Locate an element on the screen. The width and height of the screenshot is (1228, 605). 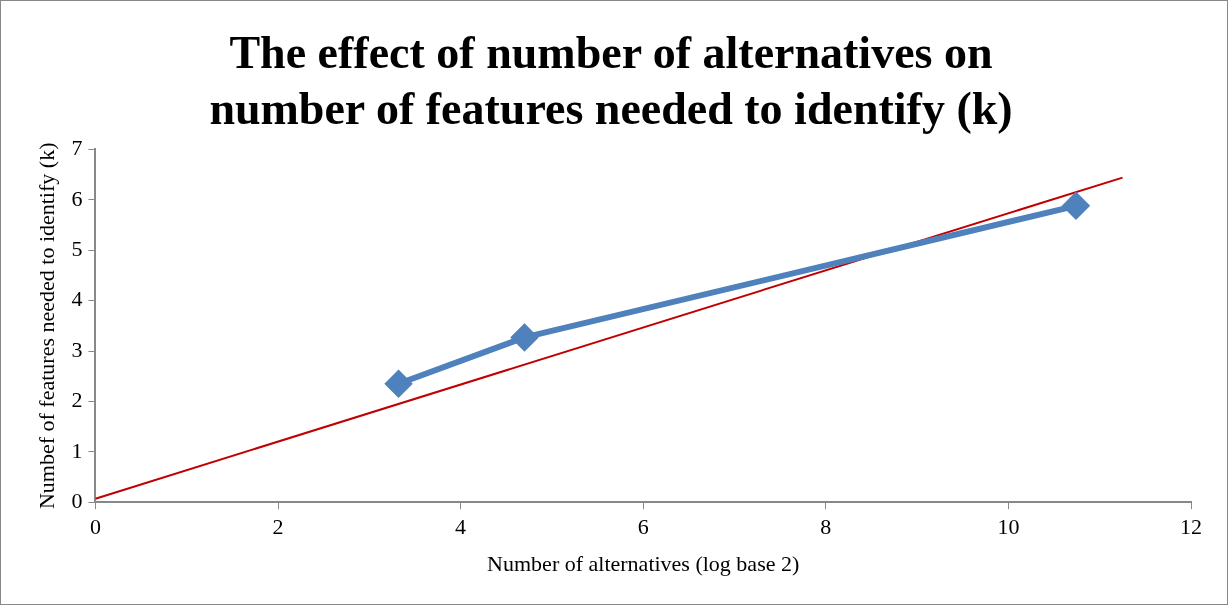
x-tick-label: 12 is located at coordinates (1191, 527).